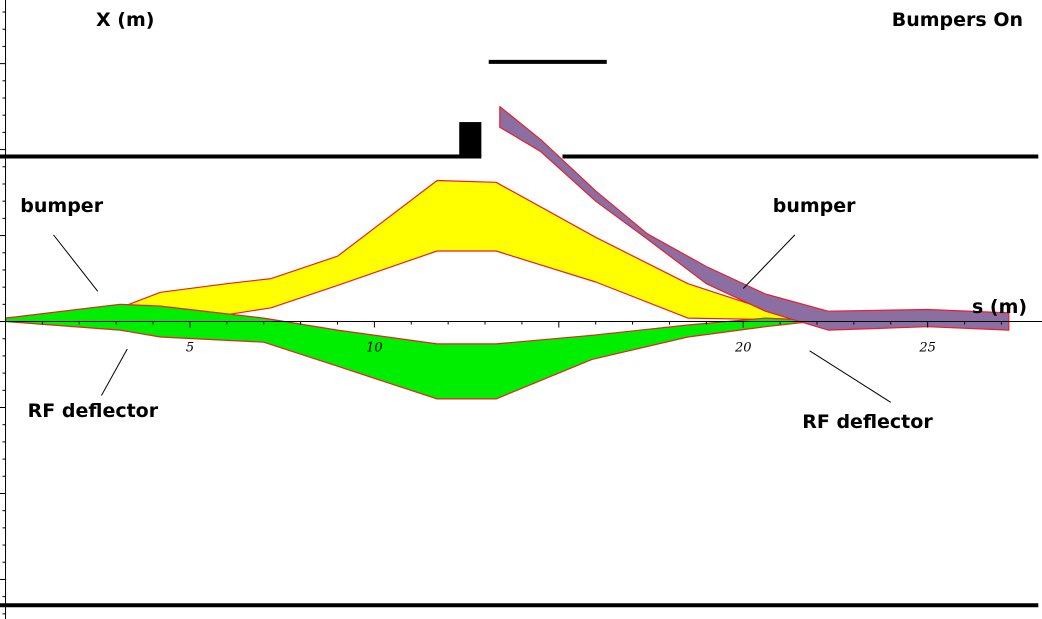 This screenshot has width=1042, height=619. I want to click on y-axis-label: X (m), so click(125, 20).